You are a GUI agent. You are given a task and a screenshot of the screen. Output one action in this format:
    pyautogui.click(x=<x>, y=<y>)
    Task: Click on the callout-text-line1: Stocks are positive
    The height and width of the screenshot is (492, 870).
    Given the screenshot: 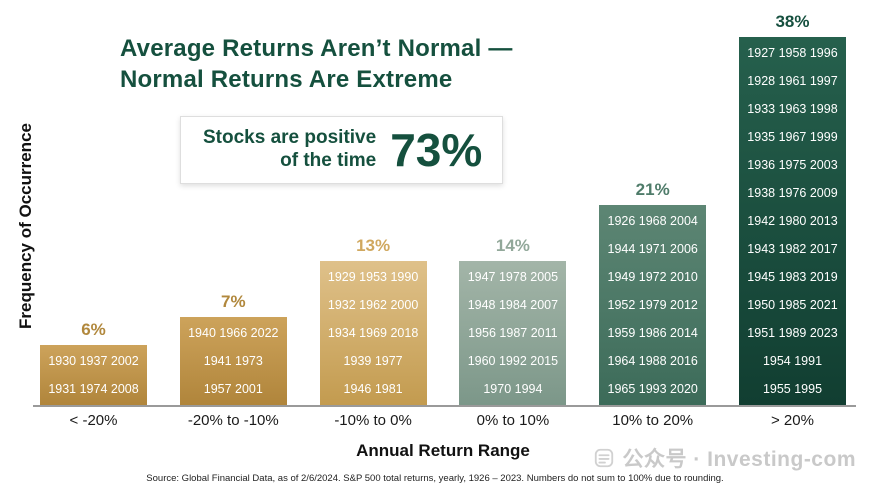 What is the action you would take?
    pyautogui.click(x=290, y=138)
    